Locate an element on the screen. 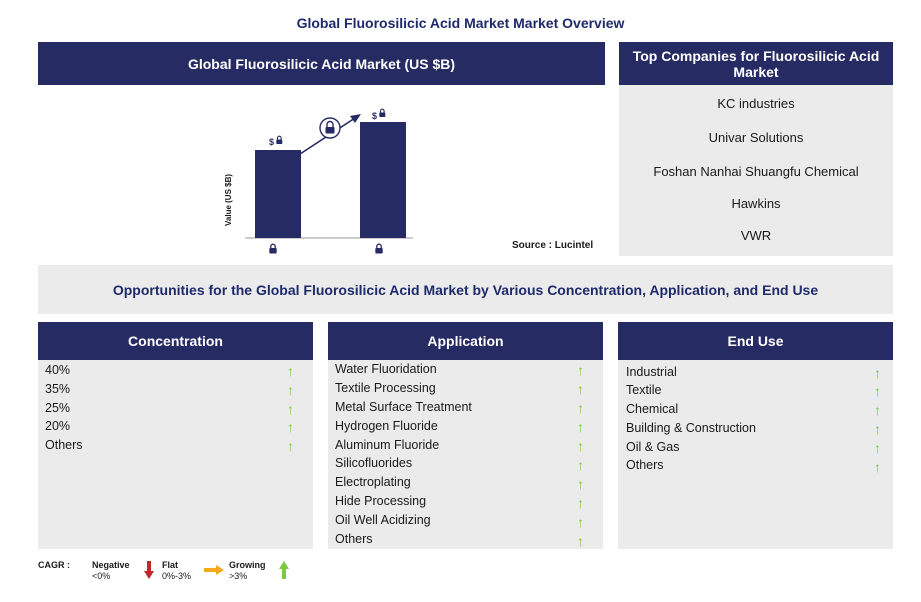  up-arrow-icon is located at coordinates (284, 570).